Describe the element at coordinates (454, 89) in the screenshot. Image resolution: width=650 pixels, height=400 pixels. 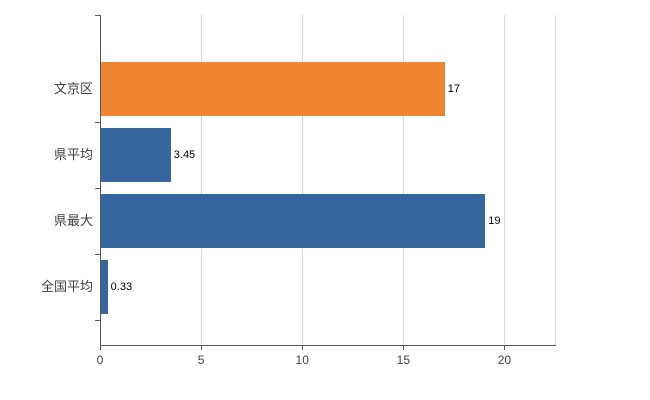
I see `value-label: 17` at that location.